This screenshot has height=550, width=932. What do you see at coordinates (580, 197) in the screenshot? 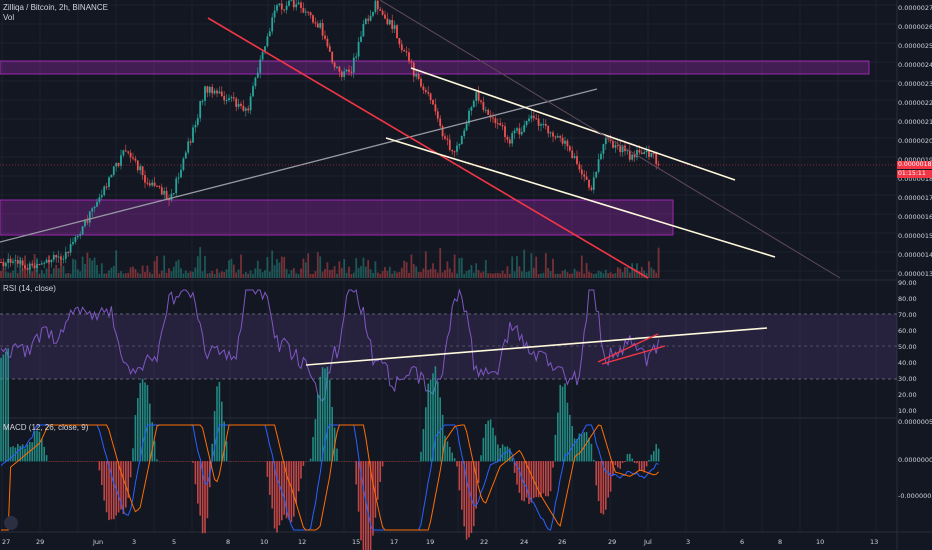
I see `channel-bottom-line` at bounding box center [580, 197].